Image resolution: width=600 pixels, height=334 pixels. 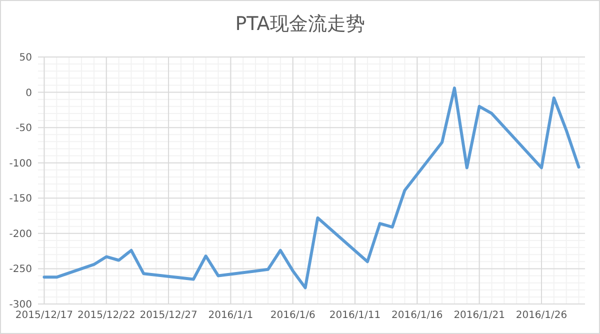 I want to click on x-tick-label: 2016/1/21, so click(x=479, y=315).